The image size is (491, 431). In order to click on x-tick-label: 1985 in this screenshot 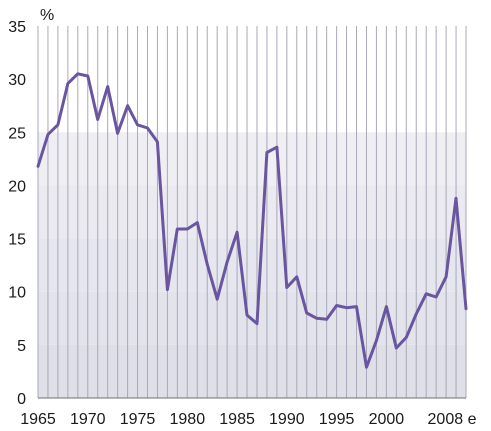, I will do `click(237, 419)`.